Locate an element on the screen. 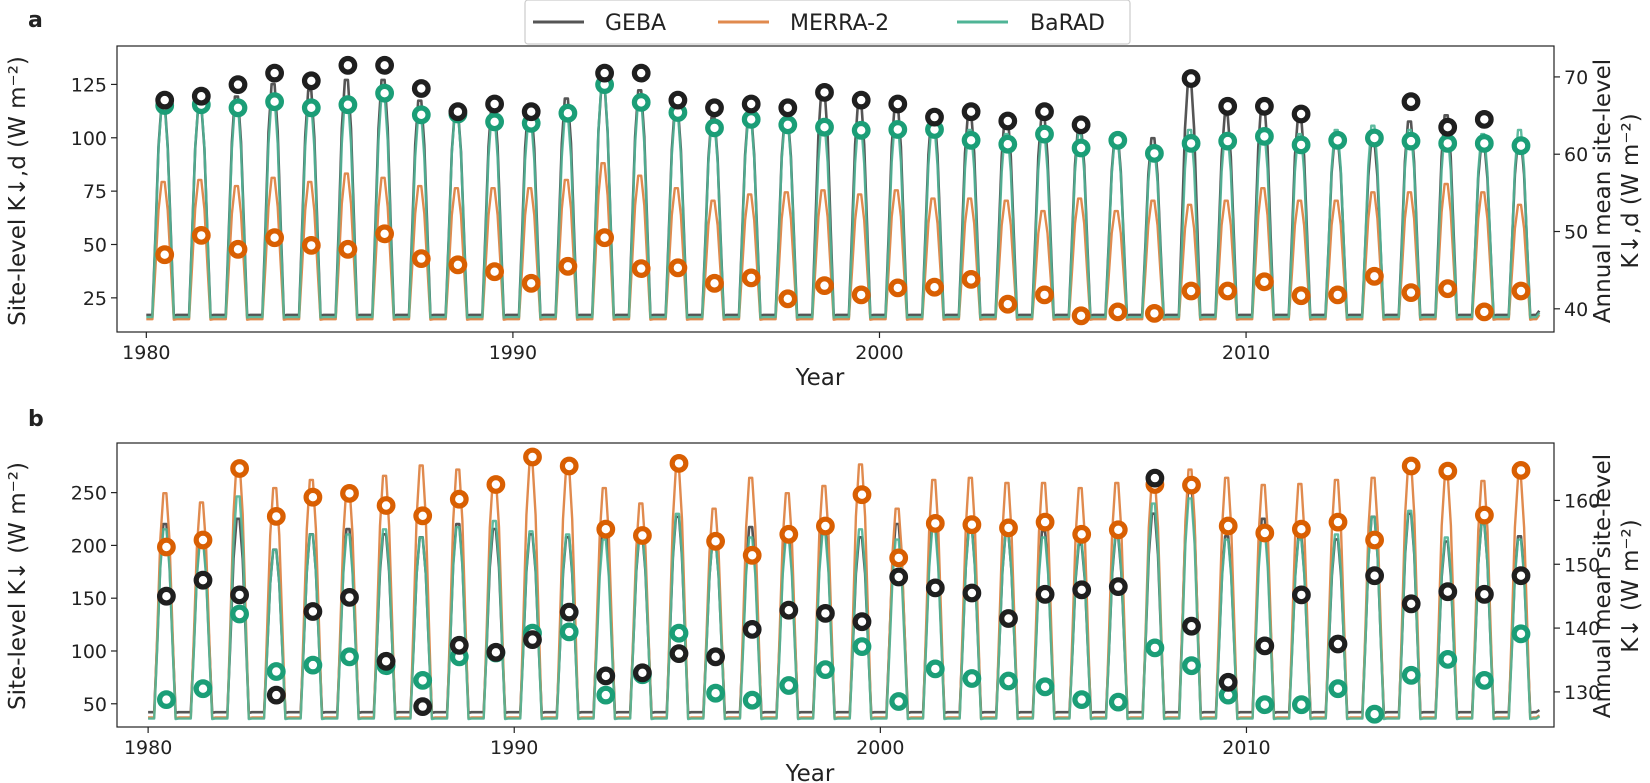 The image size is (1650, 783). legend-label-geba: GEBA is located at coordinates (635, 23).